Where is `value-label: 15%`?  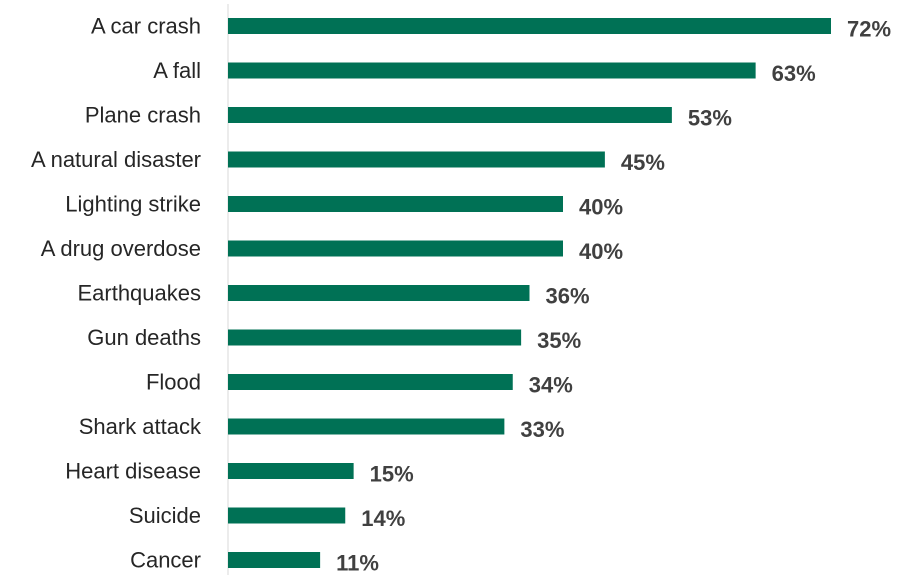
value-label: 15% is located at coordinates (392, 474).